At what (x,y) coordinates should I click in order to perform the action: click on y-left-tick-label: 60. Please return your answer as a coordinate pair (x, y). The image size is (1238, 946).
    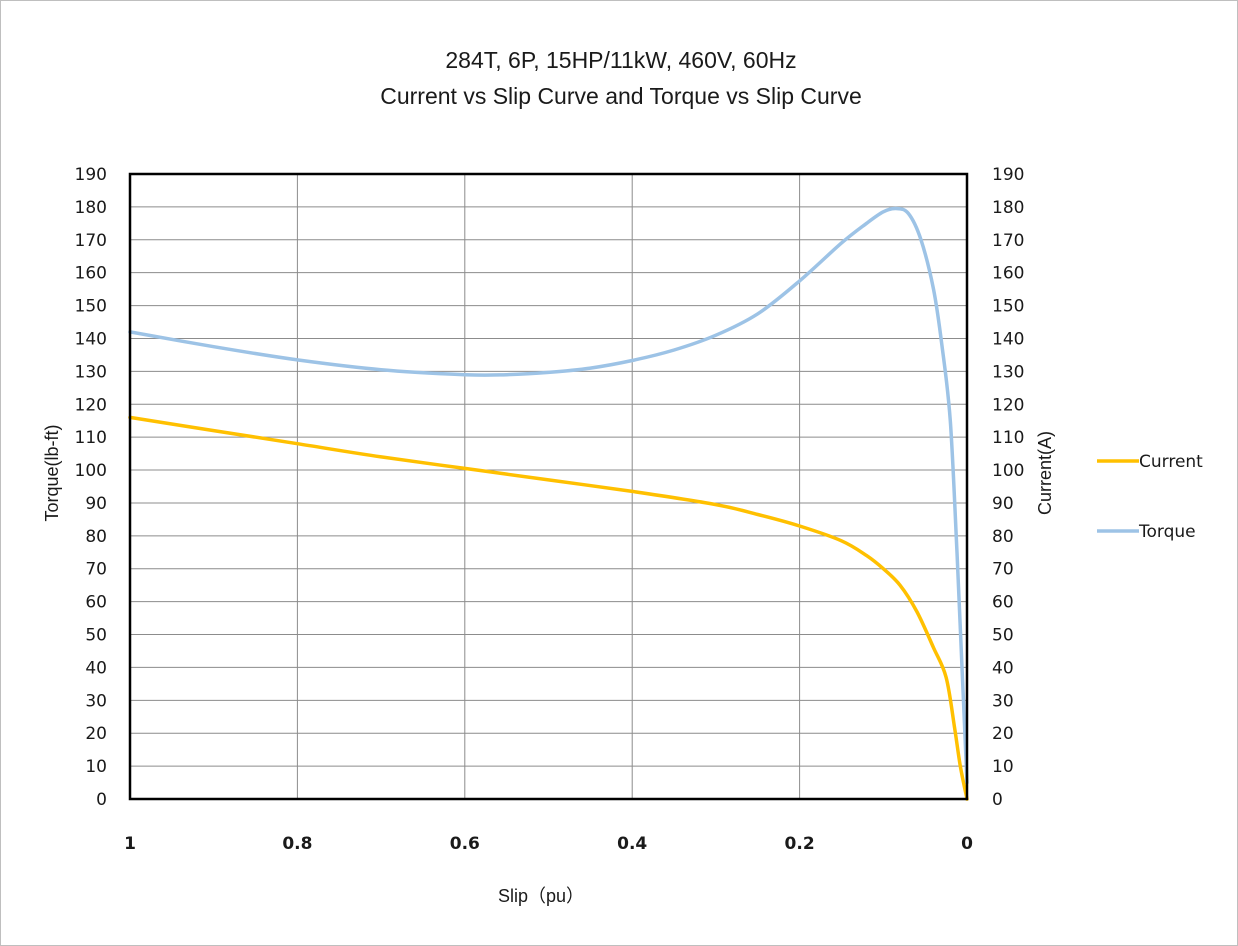
    Looking at the image, I should click on (96, 603).